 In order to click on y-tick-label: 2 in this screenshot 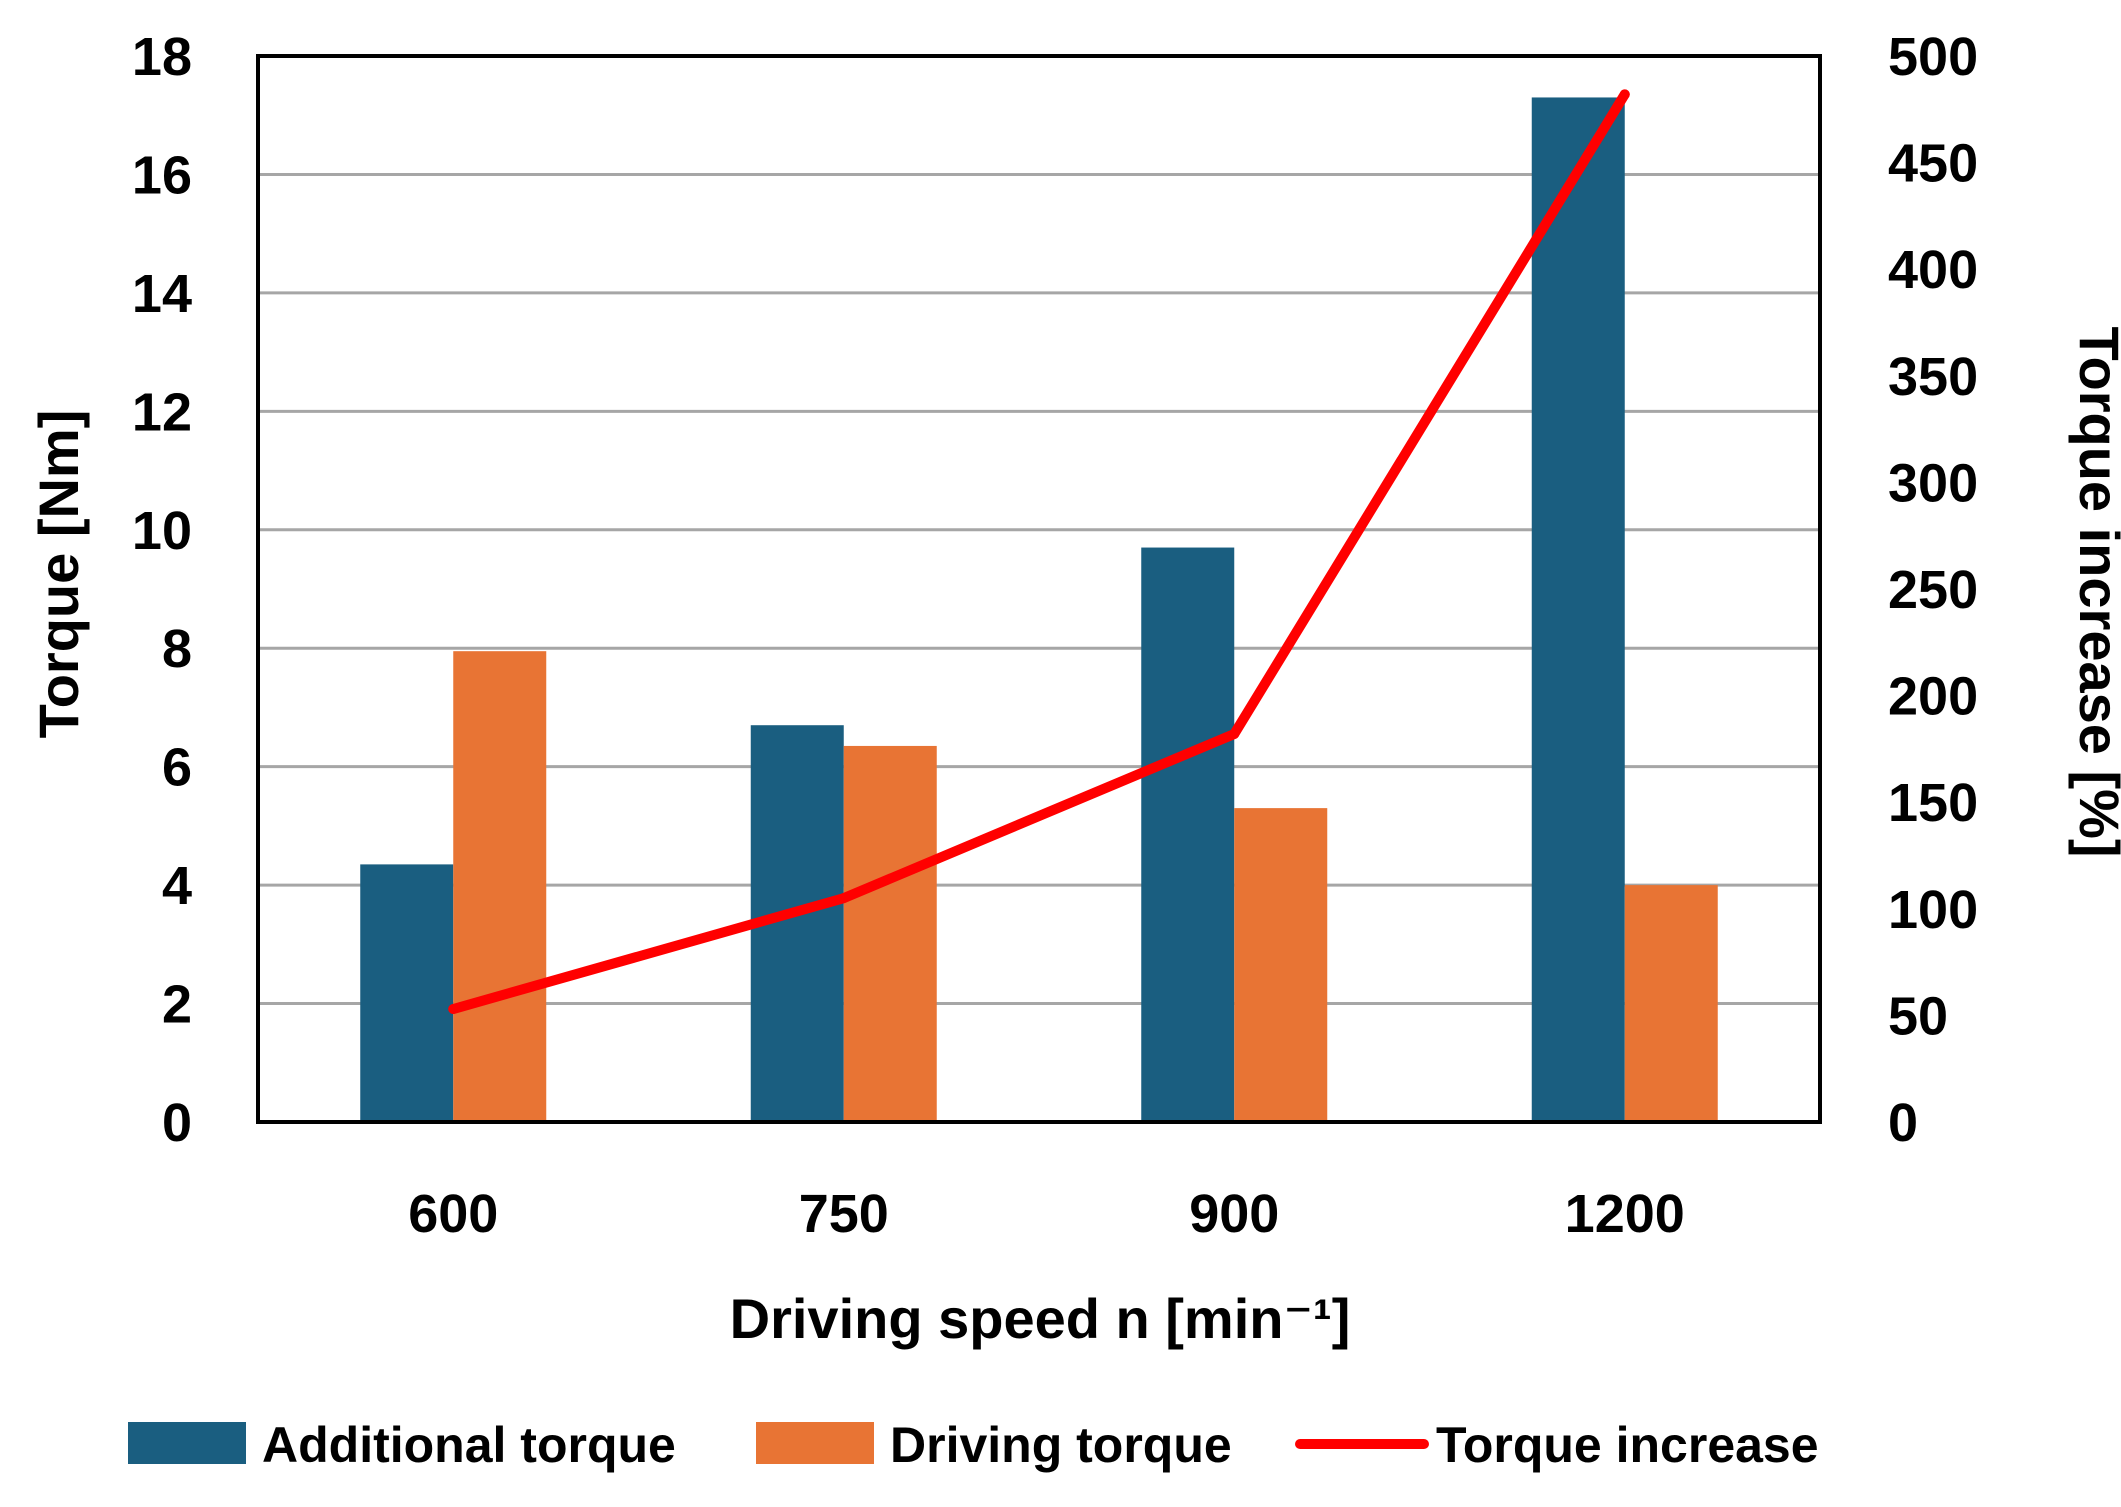, I will do `click(177, 1005)`.